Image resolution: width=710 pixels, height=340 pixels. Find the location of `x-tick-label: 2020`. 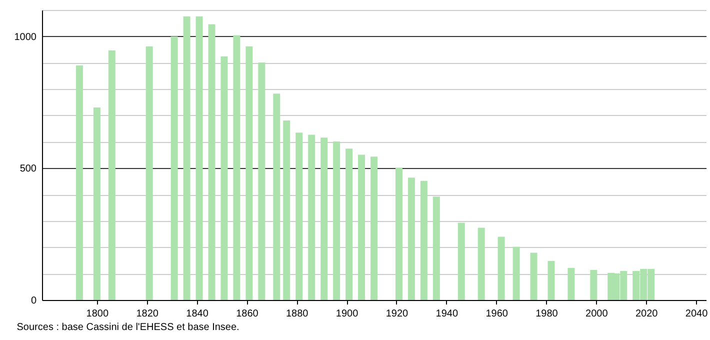

x-tick-label: 2020 is located at coordinates (646, 314).